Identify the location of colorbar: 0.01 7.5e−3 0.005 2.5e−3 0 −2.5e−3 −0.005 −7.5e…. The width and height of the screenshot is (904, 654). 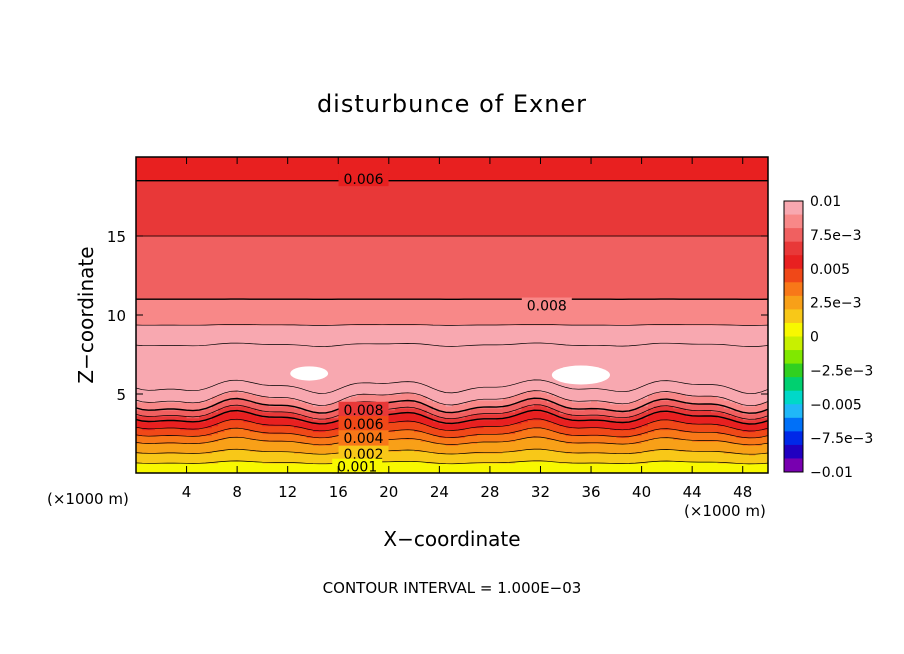
(828, 337).